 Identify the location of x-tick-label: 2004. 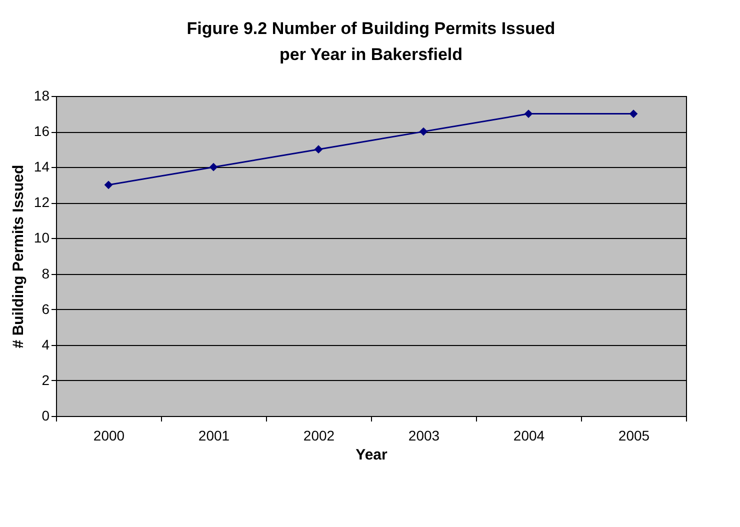
(529, 436).